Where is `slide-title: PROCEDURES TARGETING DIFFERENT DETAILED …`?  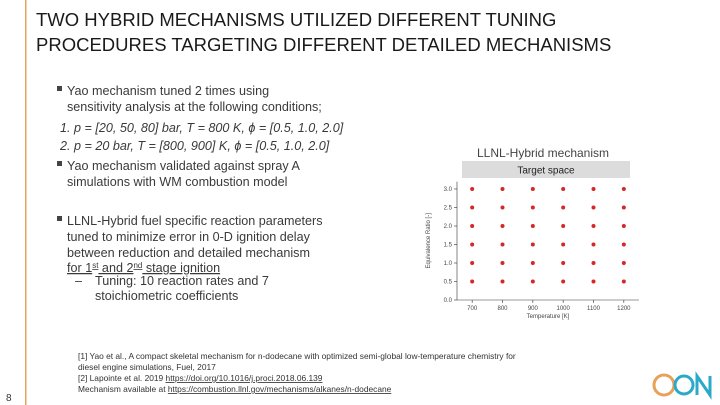
slide-title: PROCEDURES TARGETING DIFFERENT DETAILED … is located at coordinates (323, 44).